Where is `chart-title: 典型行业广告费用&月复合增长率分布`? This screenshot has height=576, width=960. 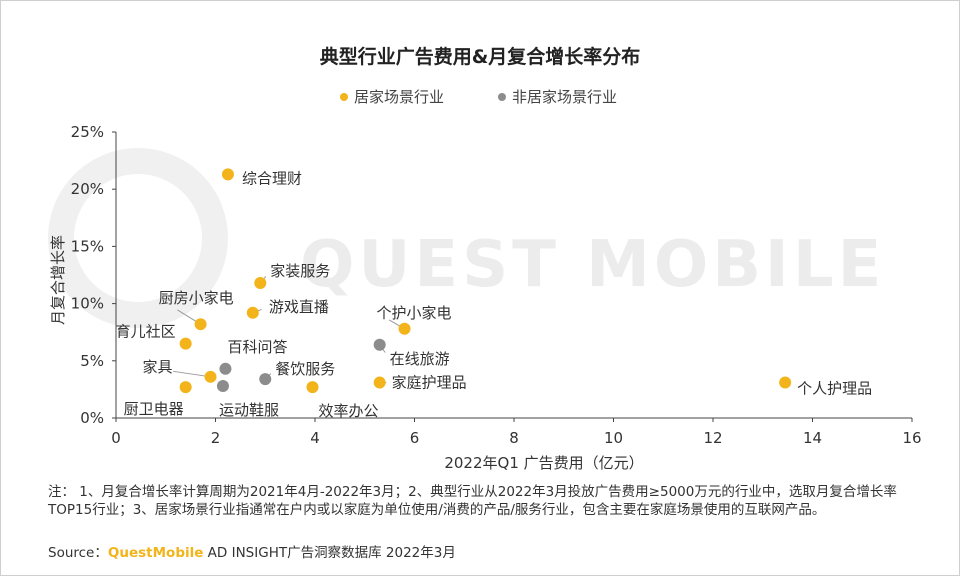
chart-title: 典型行业广告费用&月复合增长率分布 is located at coordinates (480, 57).